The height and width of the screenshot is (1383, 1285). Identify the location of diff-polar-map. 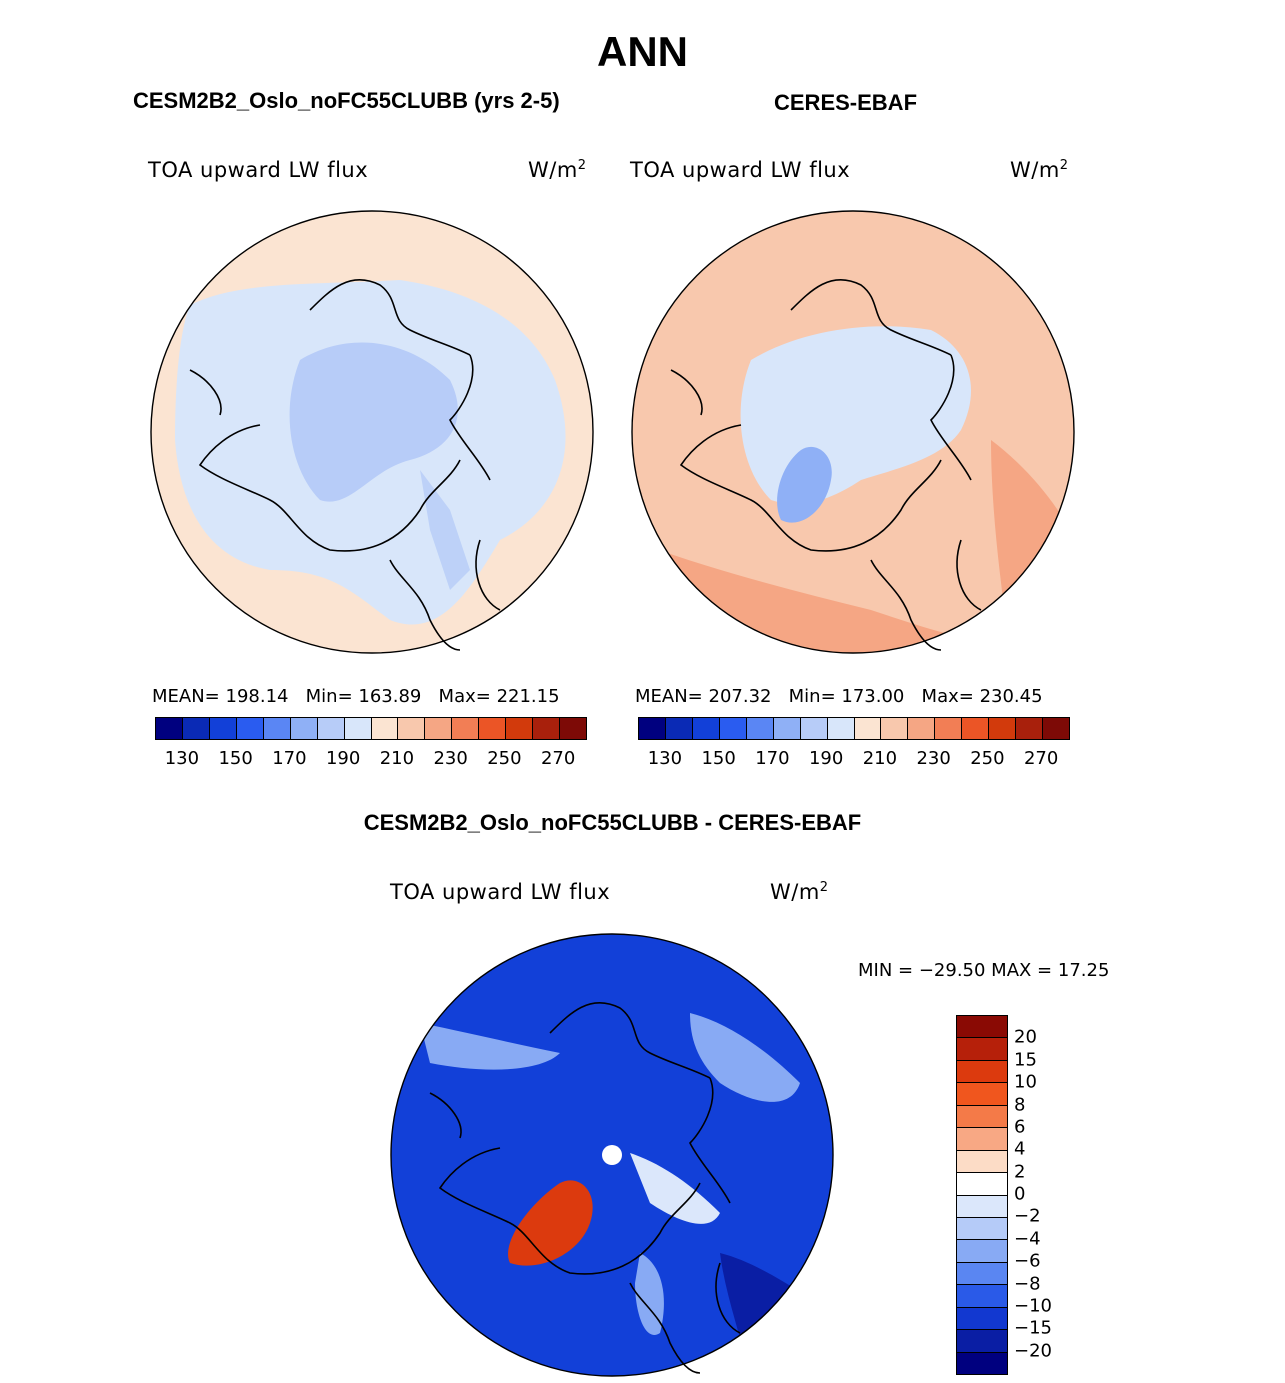
(612, 1155).